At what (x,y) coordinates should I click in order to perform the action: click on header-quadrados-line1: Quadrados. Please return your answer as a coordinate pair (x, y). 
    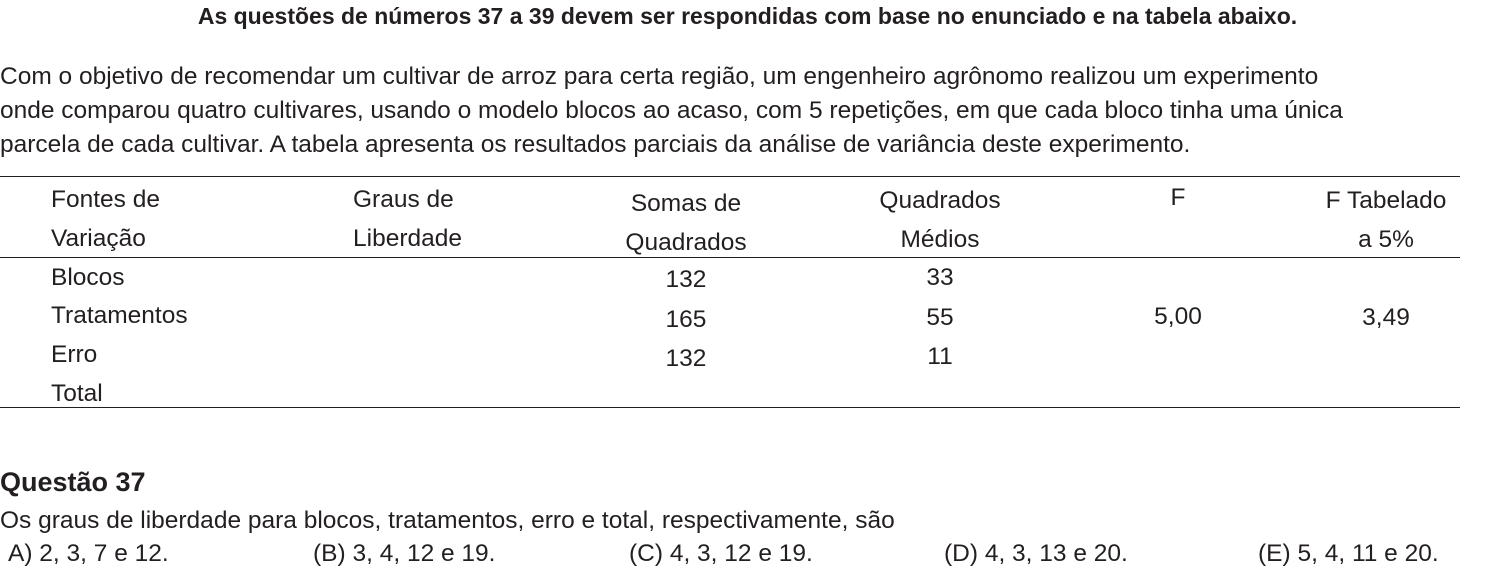
    Looking at the image, I should click on (940, 200).